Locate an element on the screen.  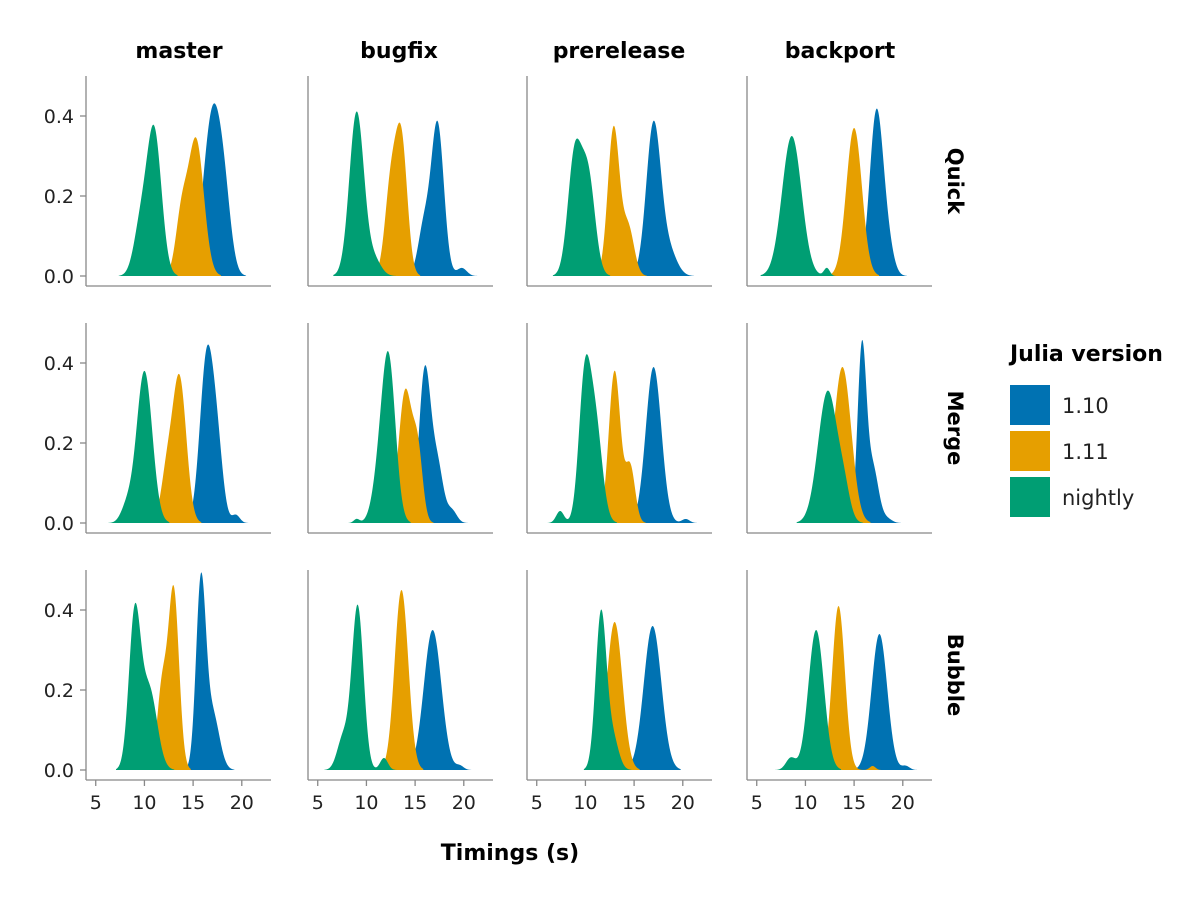
density-1-10-bubble-backport is located at coordinates (886, 702).